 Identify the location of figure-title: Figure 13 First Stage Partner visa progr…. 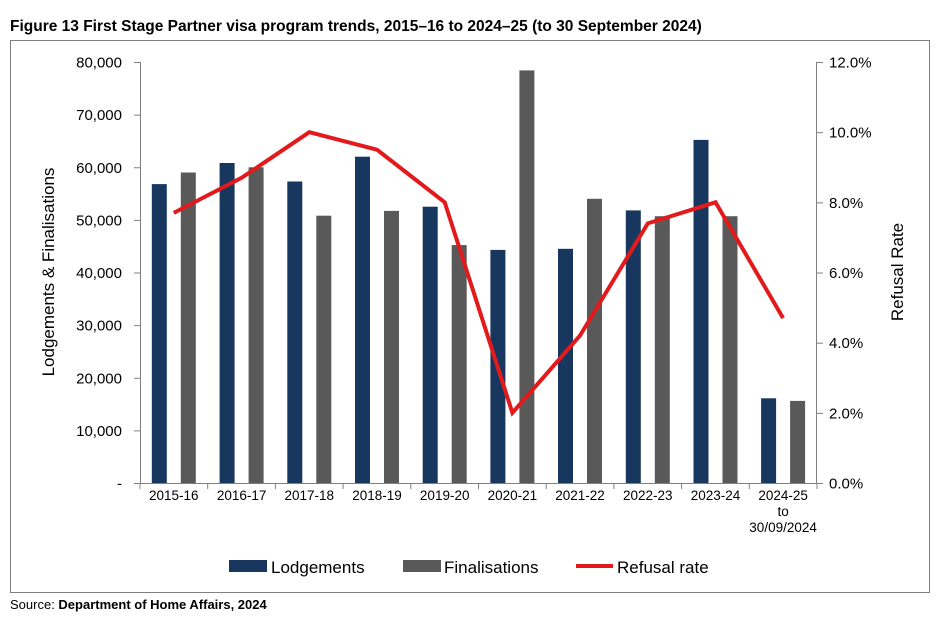
(356, 26).